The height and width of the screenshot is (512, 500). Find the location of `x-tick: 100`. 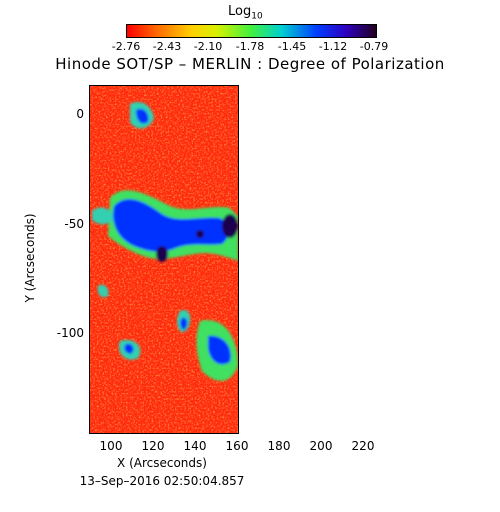

x-tick: 100 is located at coordinates (111, 446).